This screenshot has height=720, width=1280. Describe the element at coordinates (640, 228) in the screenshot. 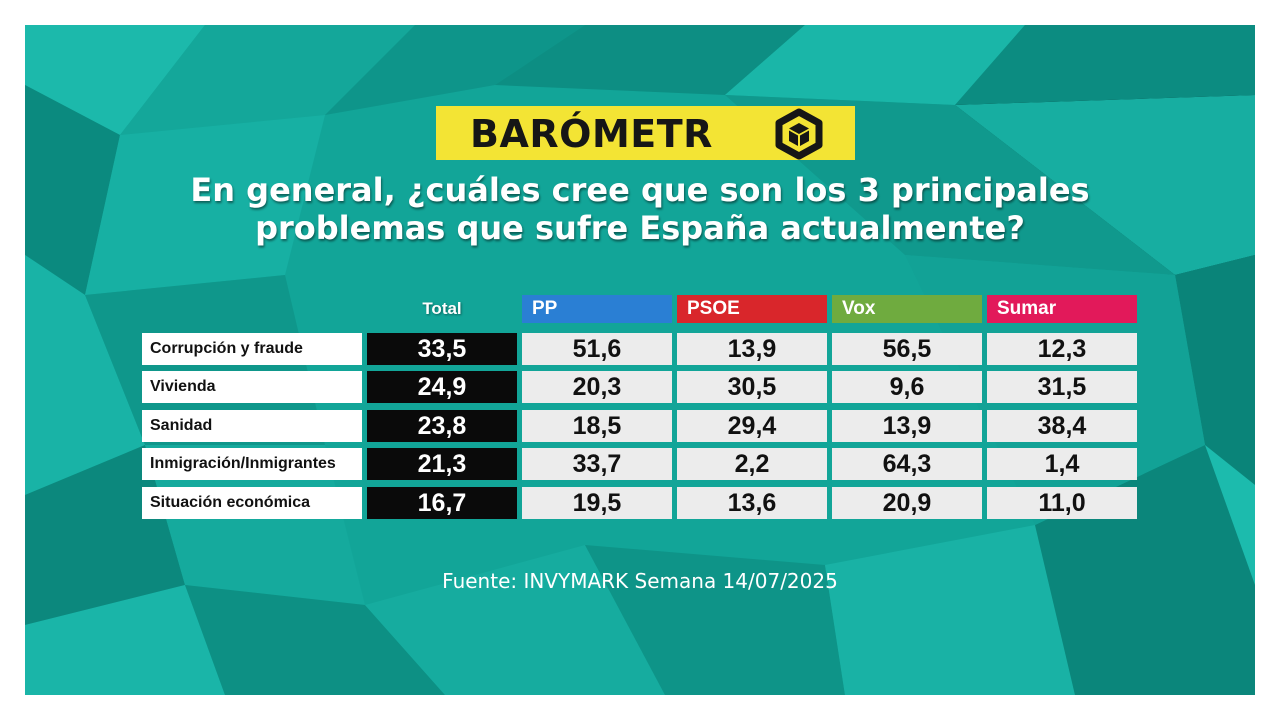

I see `question-line-2: problemas que sufre España actualmente?` at that location.